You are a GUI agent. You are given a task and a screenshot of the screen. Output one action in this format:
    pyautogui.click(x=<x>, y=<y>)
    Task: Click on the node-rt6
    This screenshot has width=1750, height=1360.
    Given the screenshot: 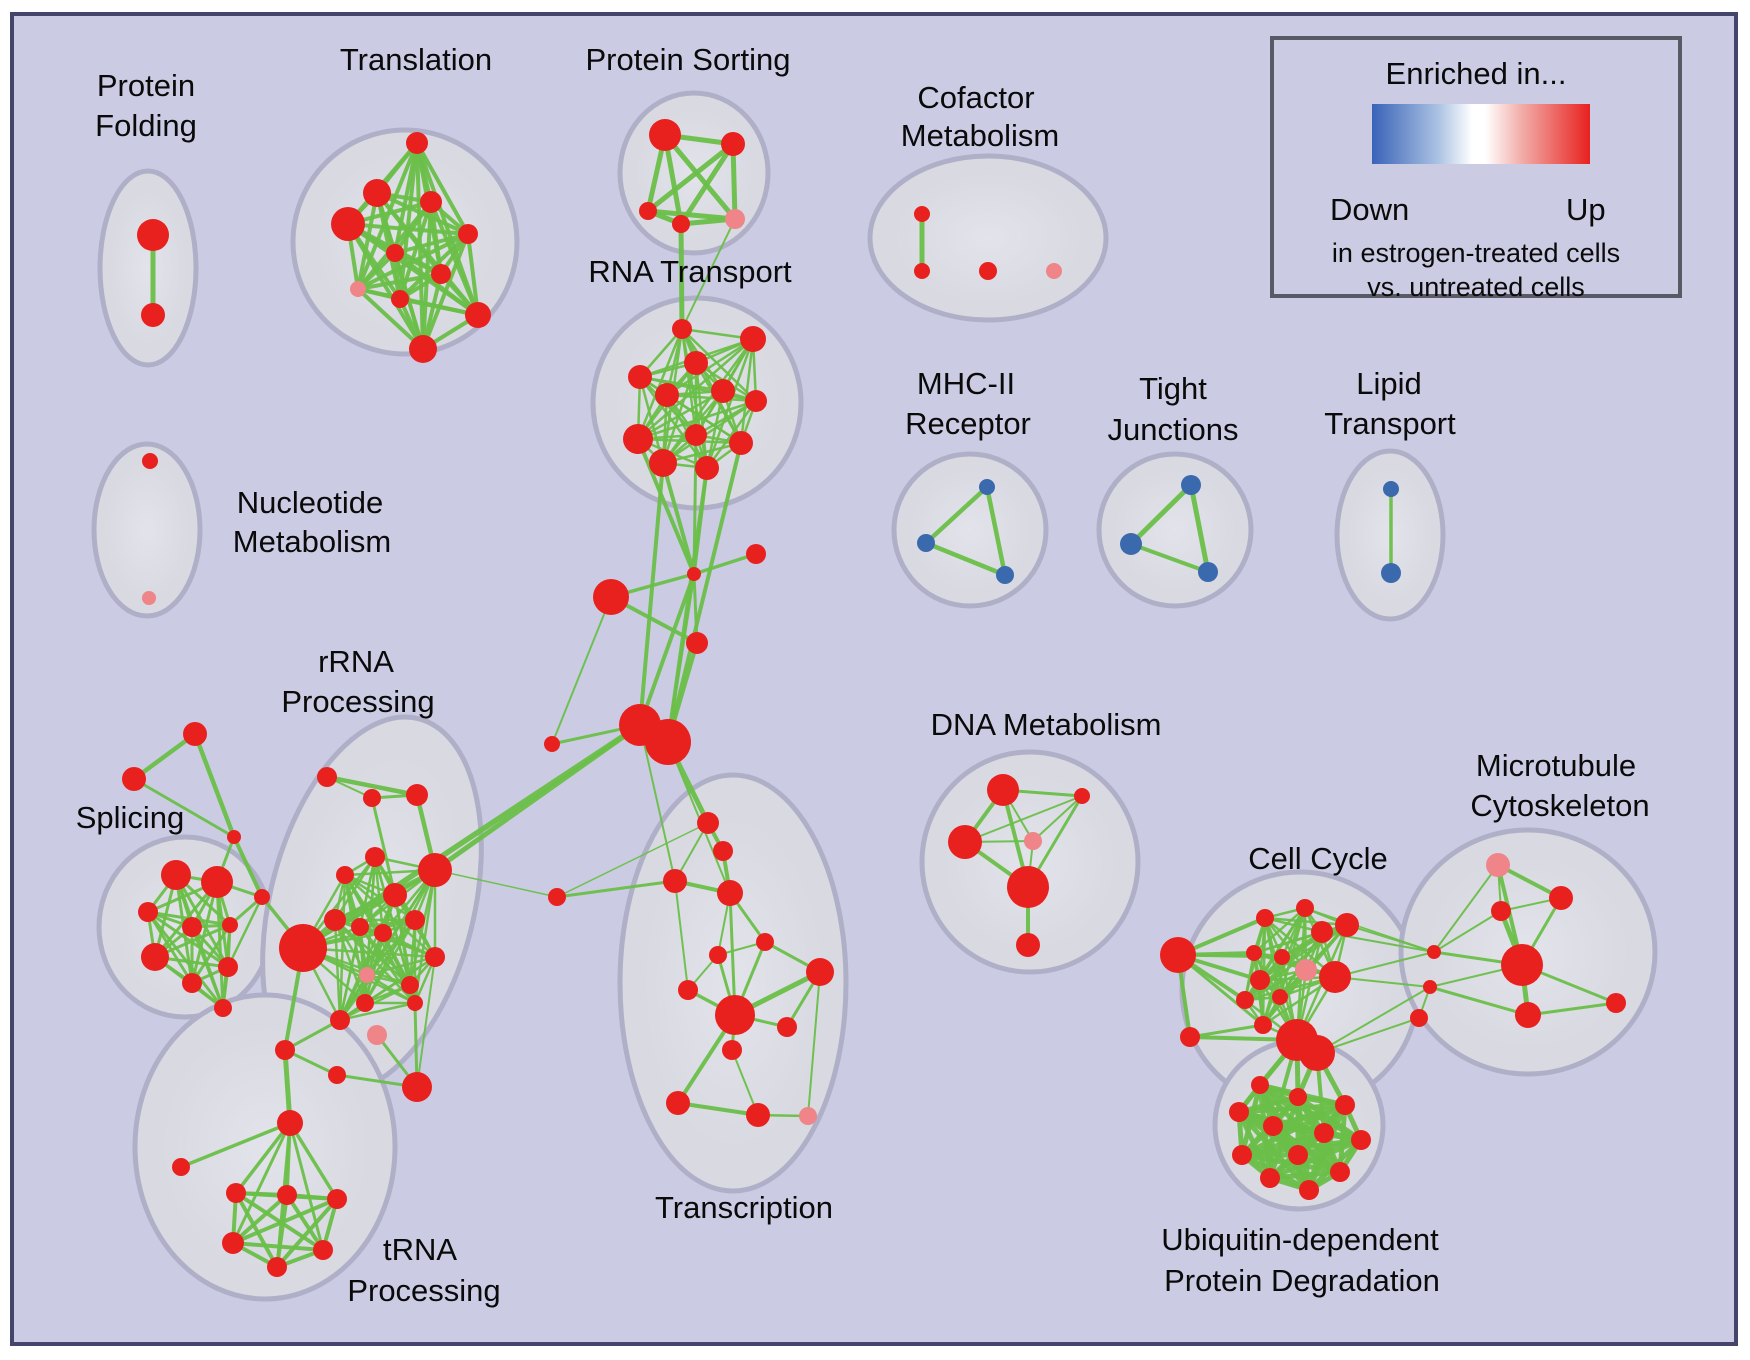 What is the action you would take?
    pyautogui.click(x=723, y=391)
    